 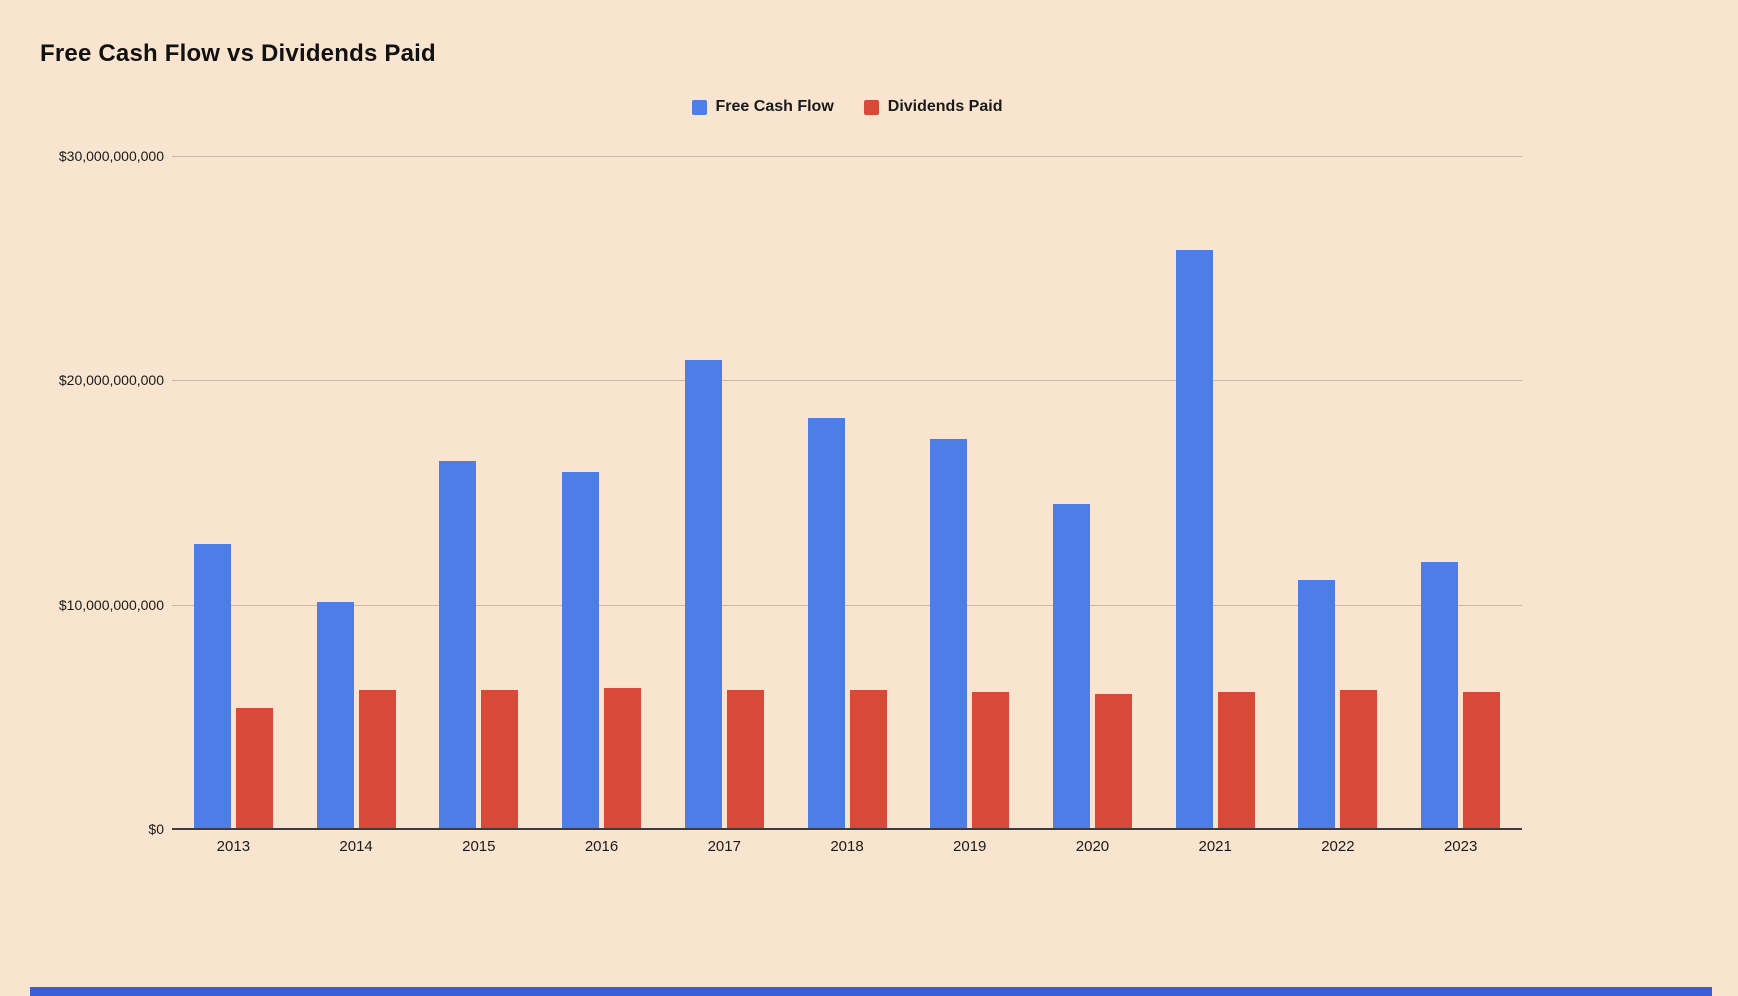 I want to click on bar-dividends-paid-2020, so click(x=1113, y=761).